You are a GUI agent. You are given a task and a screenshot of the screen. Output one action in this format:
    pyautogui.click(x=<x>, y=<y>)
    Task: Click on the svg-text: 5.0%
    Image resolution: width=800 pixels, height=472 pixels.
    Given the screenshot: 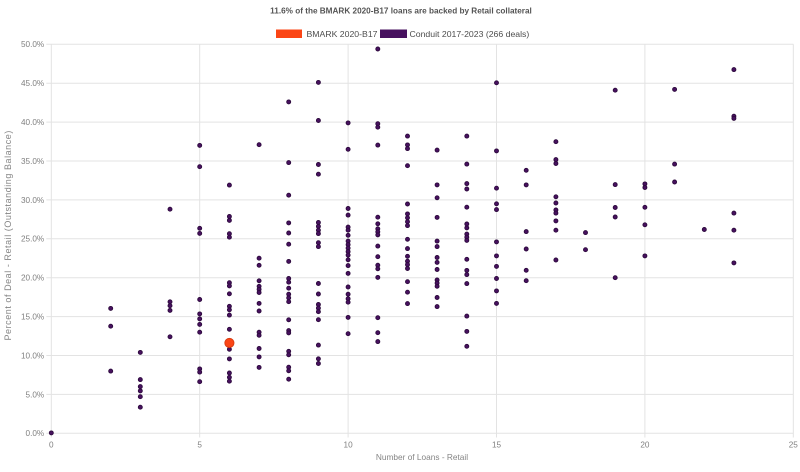 What is the action you would take?
    pyautogui.click(x=35, y=394)
    